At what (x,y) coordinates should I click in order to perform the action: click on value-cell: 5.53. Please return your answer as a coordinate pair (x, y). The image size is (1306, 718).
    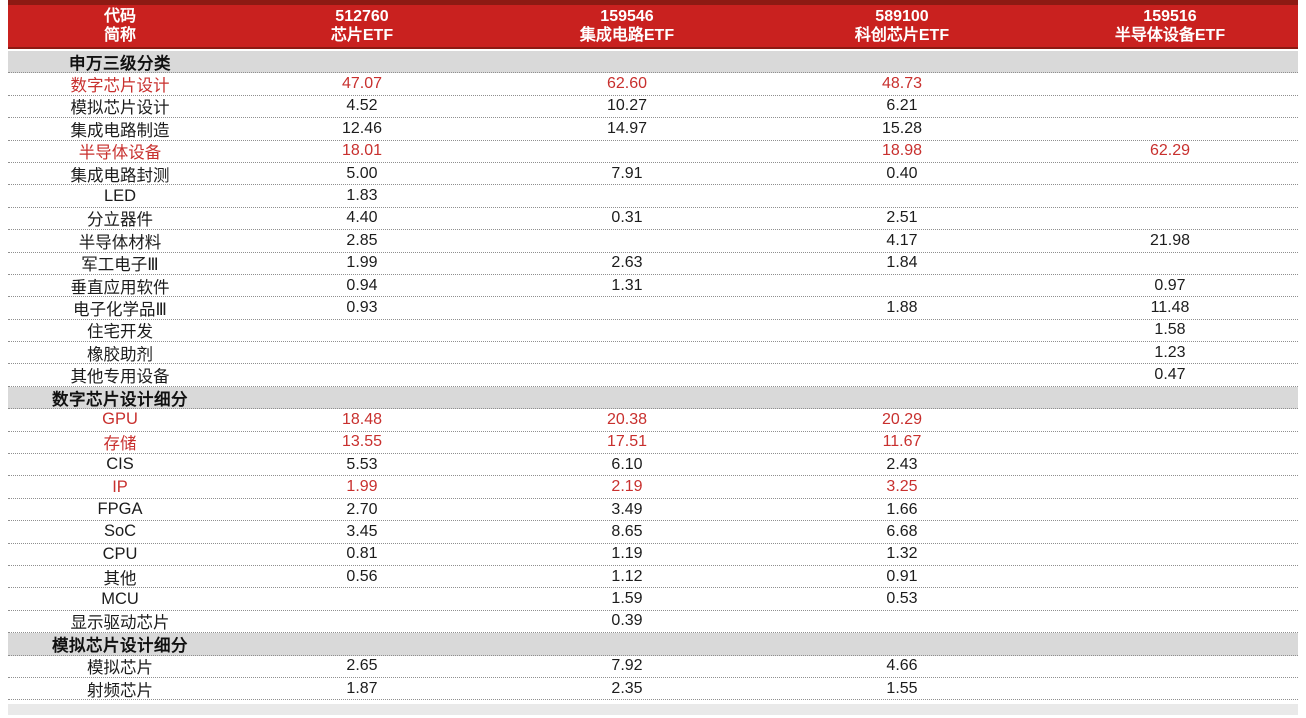
    Looking at the image, I should click on (362, 464).